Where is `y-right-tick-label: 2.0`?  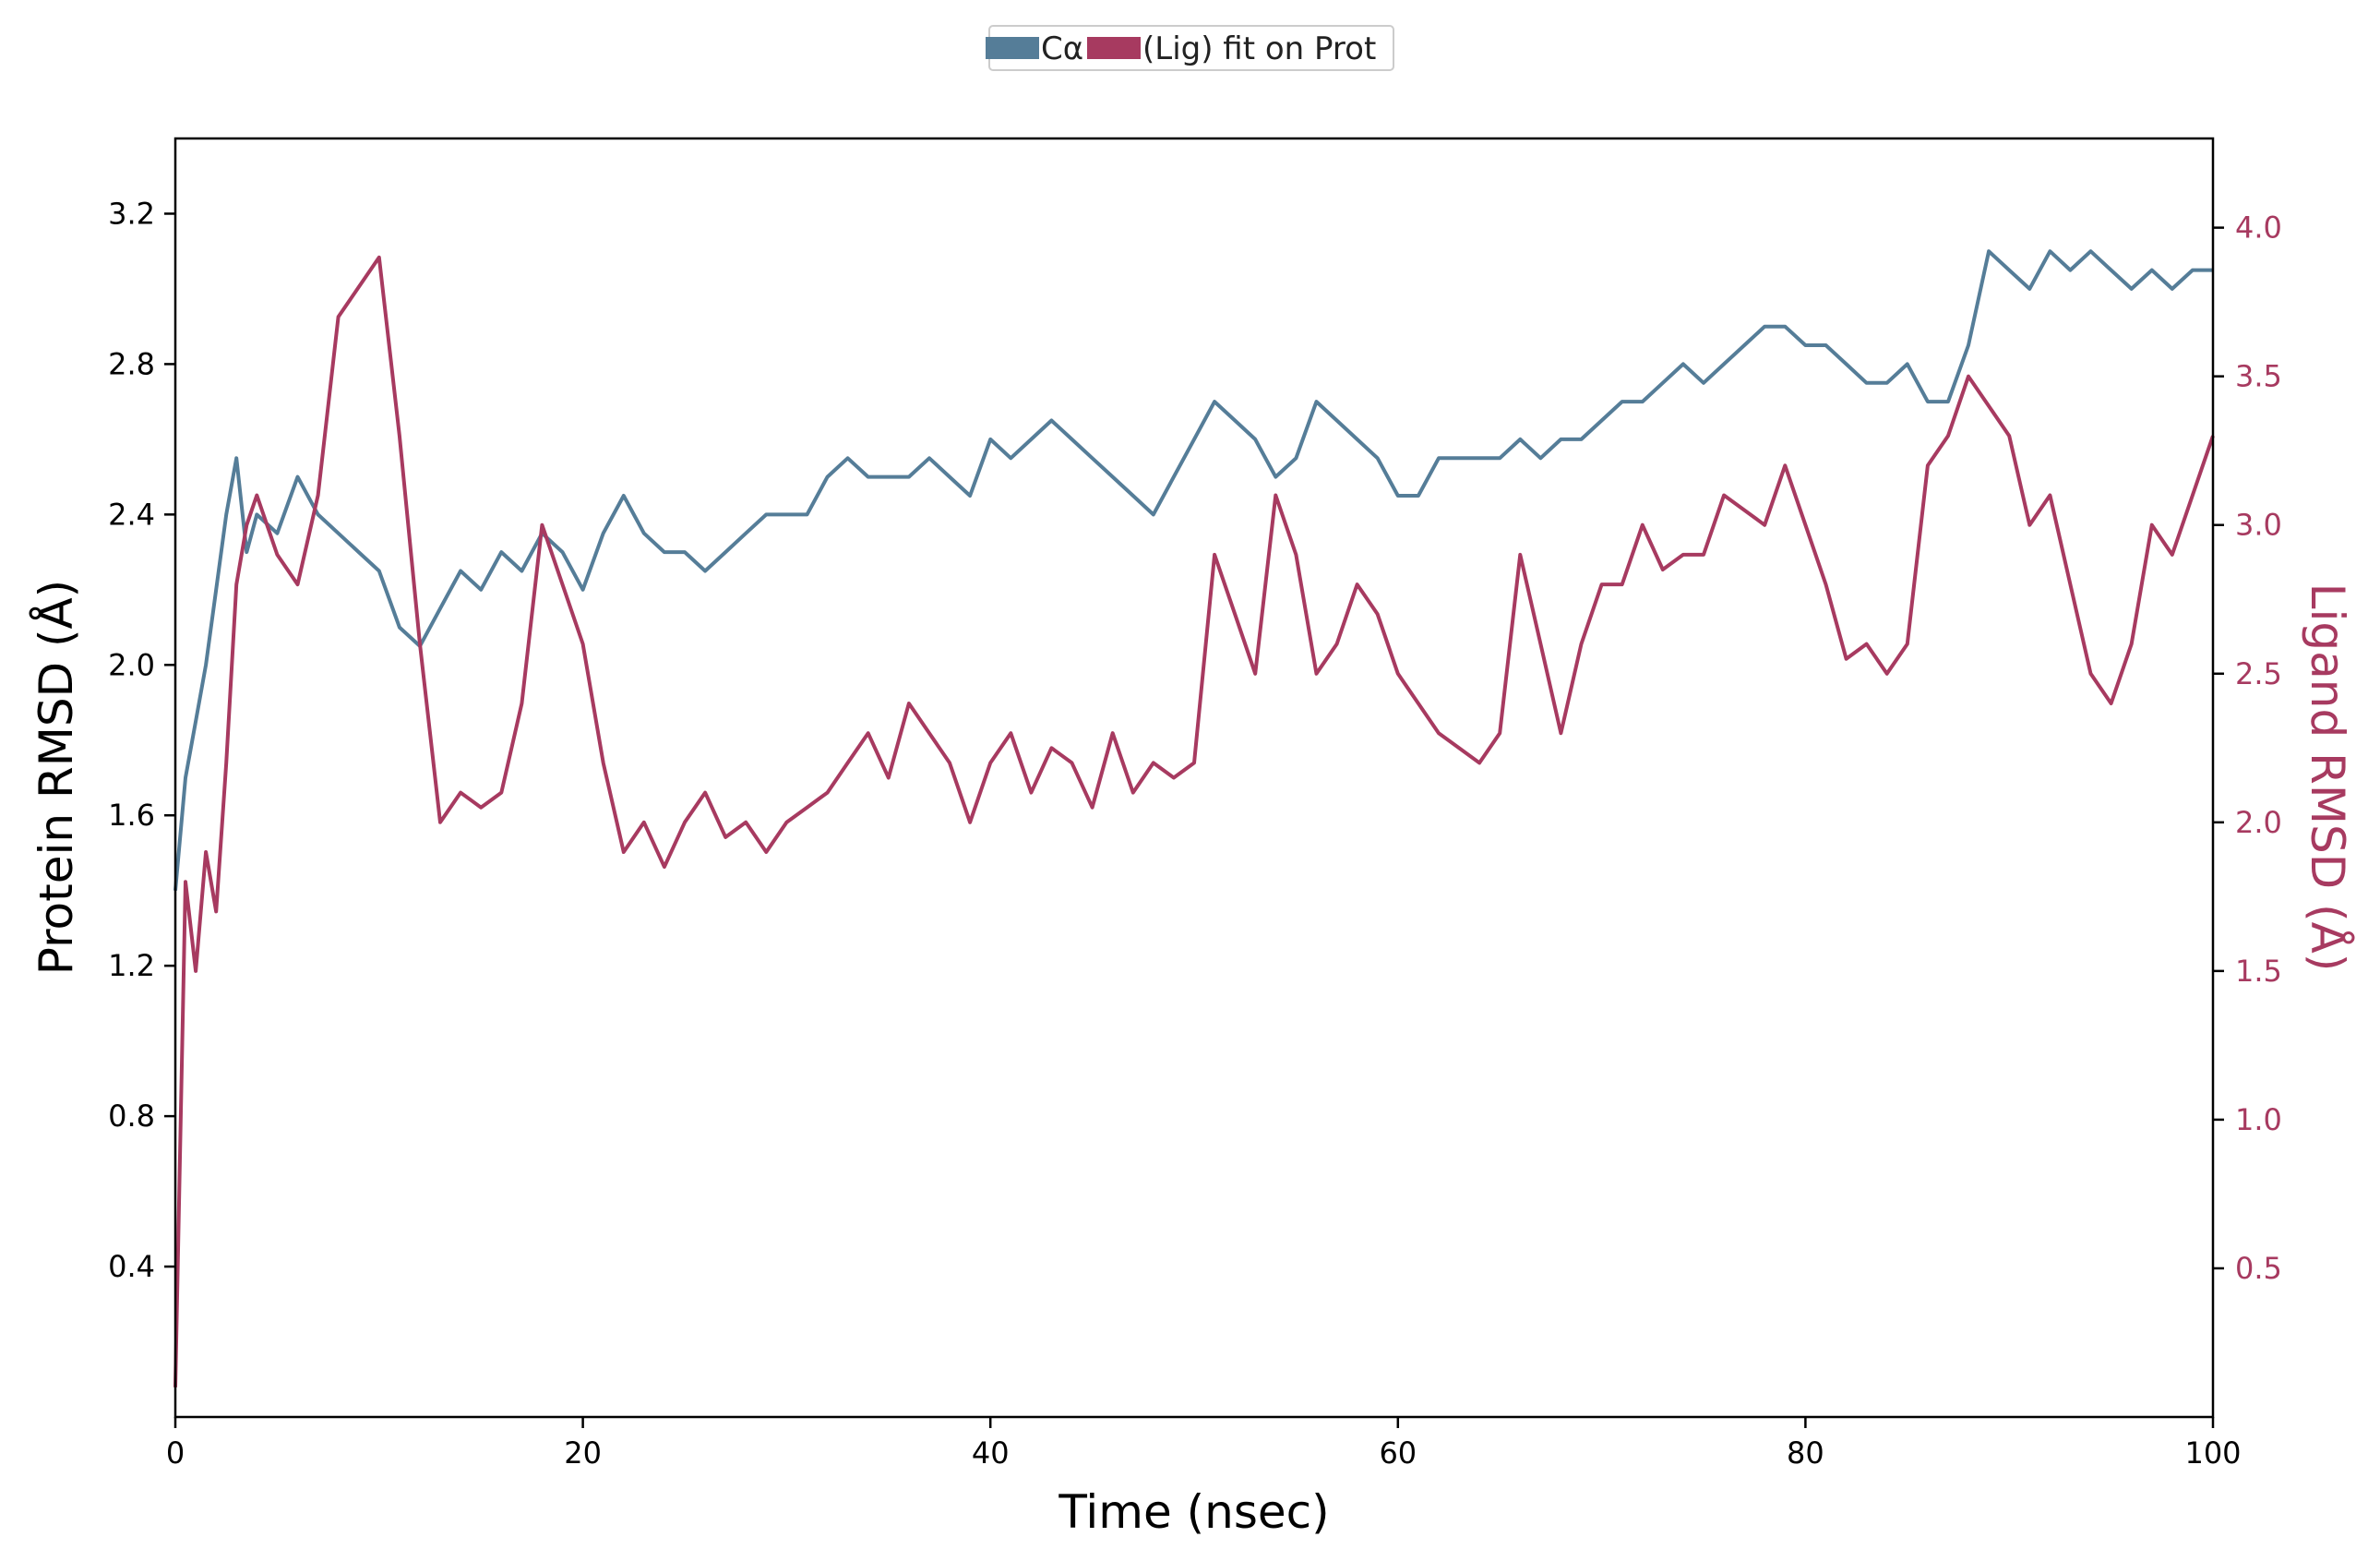
y-right-tick-label: 2.0 is located at coordinates (2258, 822).